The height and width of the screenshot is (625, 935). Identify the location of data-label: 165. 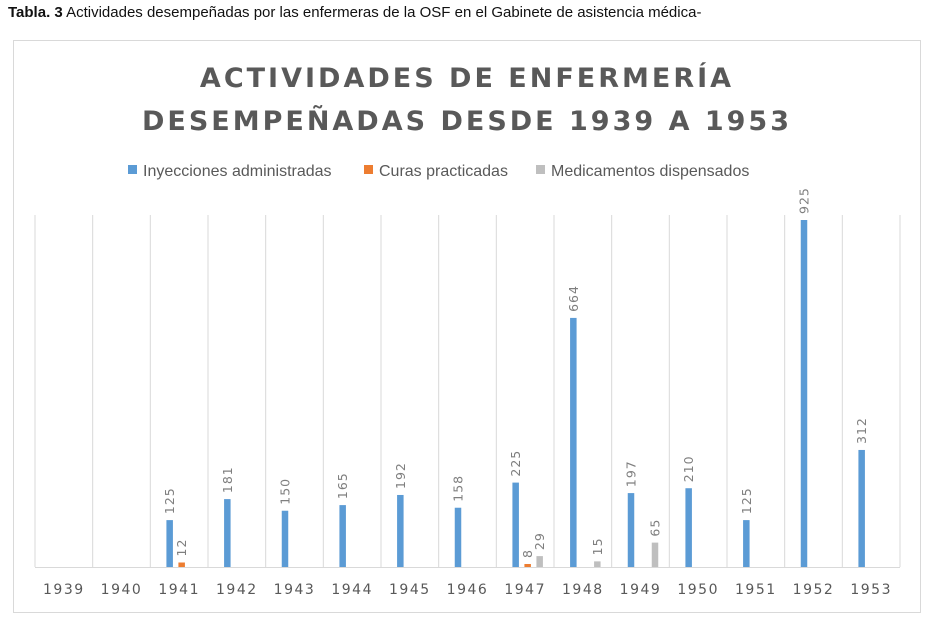
(342, 485).